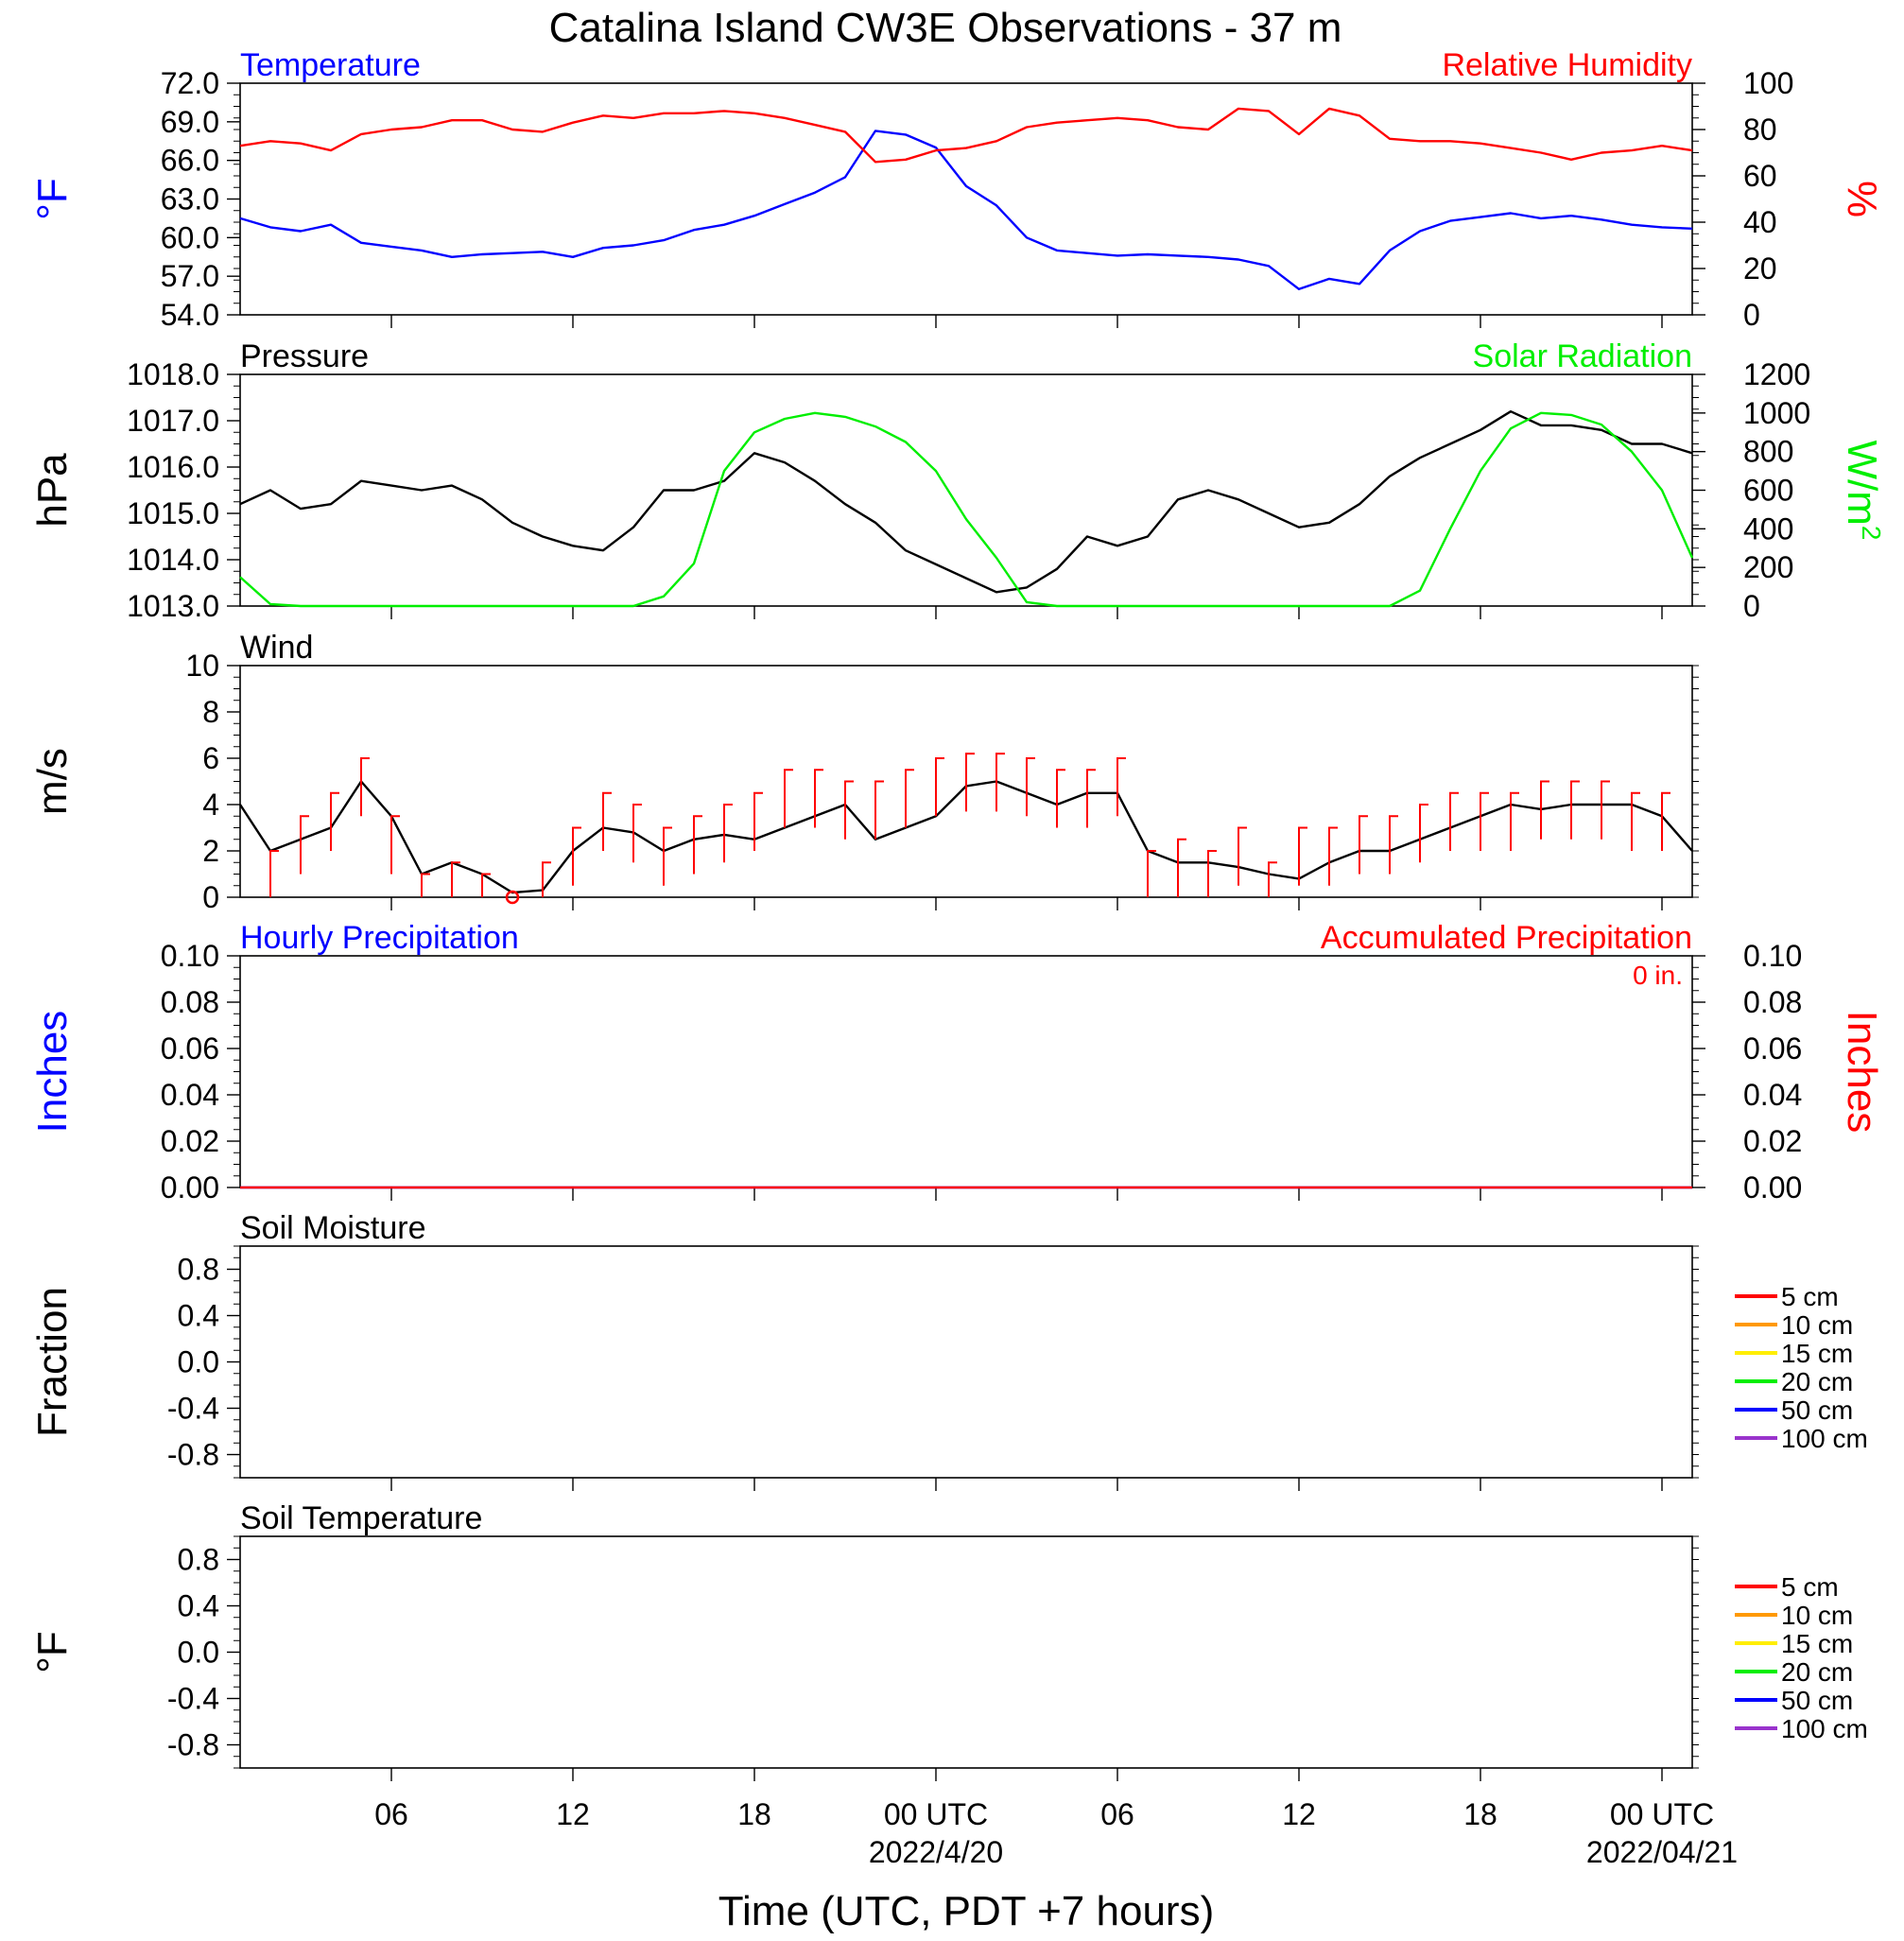 The image size is (1904, 1941). What do you see at coordinates (173, 421) in the screenshot?
I see `y-tick-label: 1017.0` at bounding box center [173, 421].